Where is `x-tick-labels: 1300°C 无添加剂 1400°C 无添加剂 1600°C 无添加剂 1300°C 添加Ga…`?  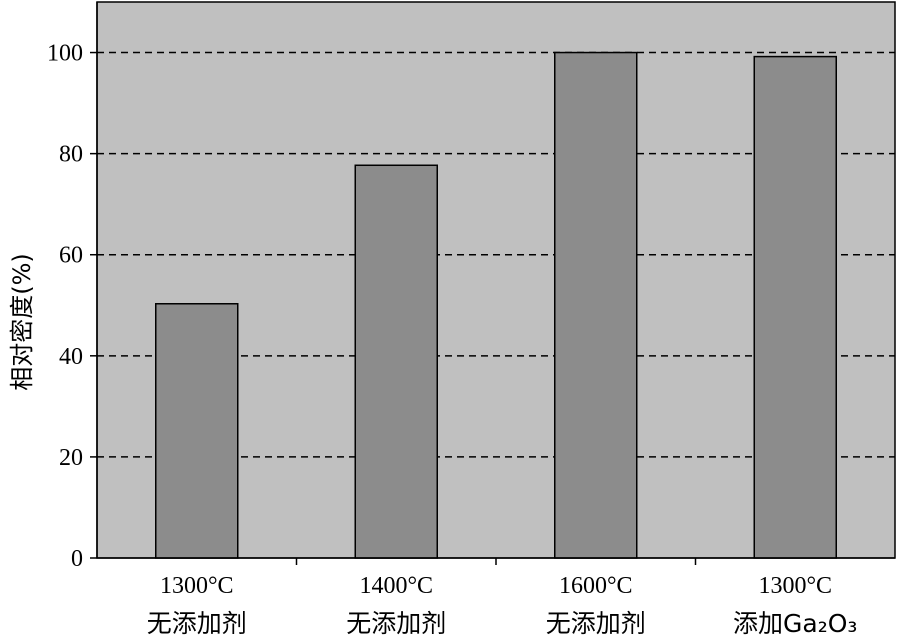 x-tick-labels: 1300°C 无添加剂 1400°C 无添加剂 1600°C 无添加剂 1300°C 添加Ga… is located at coordinates (502, 605).